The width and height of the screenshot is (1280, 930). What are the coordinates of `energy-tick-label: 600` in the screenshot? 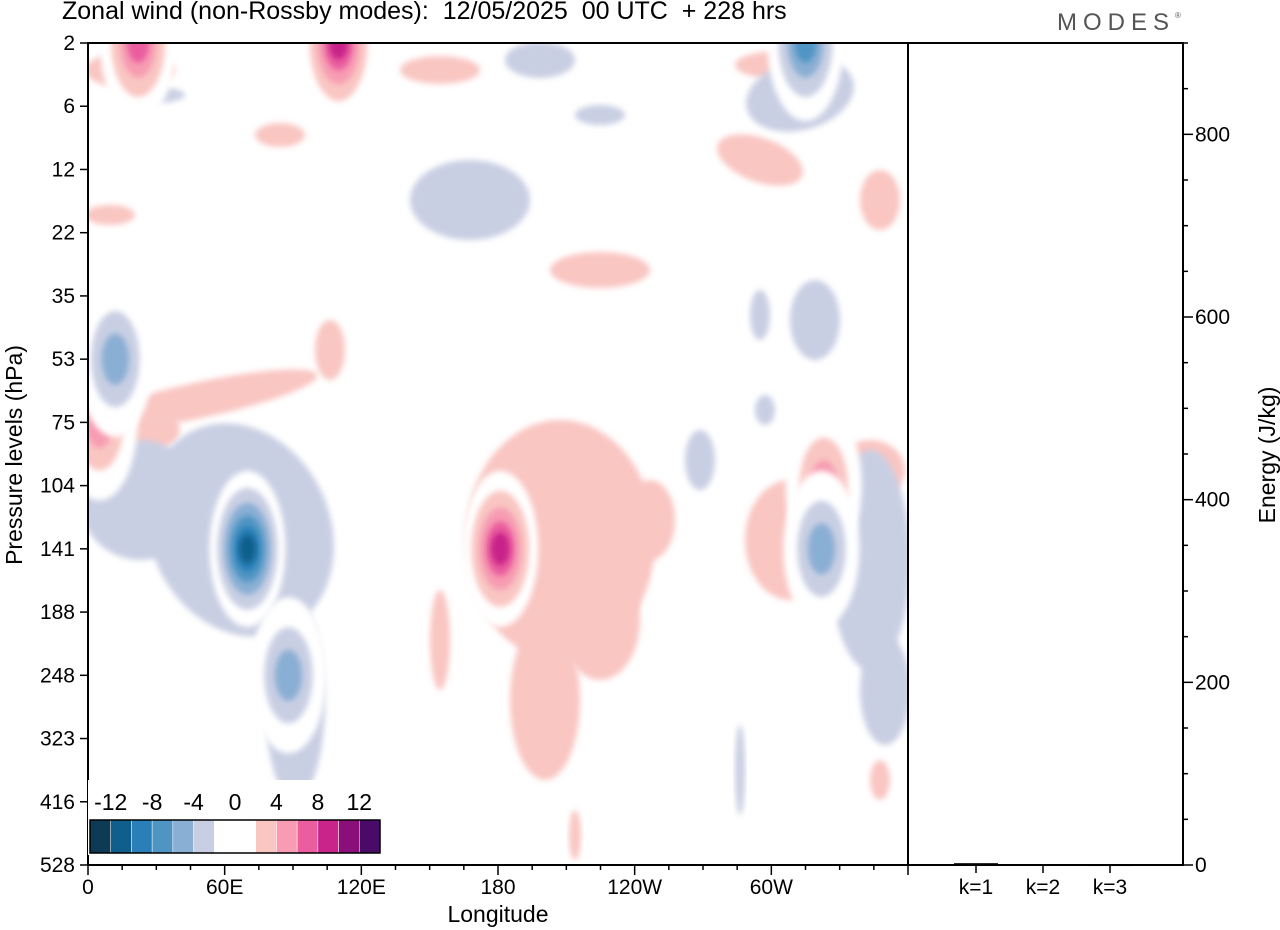 It's located at (1212, 317).